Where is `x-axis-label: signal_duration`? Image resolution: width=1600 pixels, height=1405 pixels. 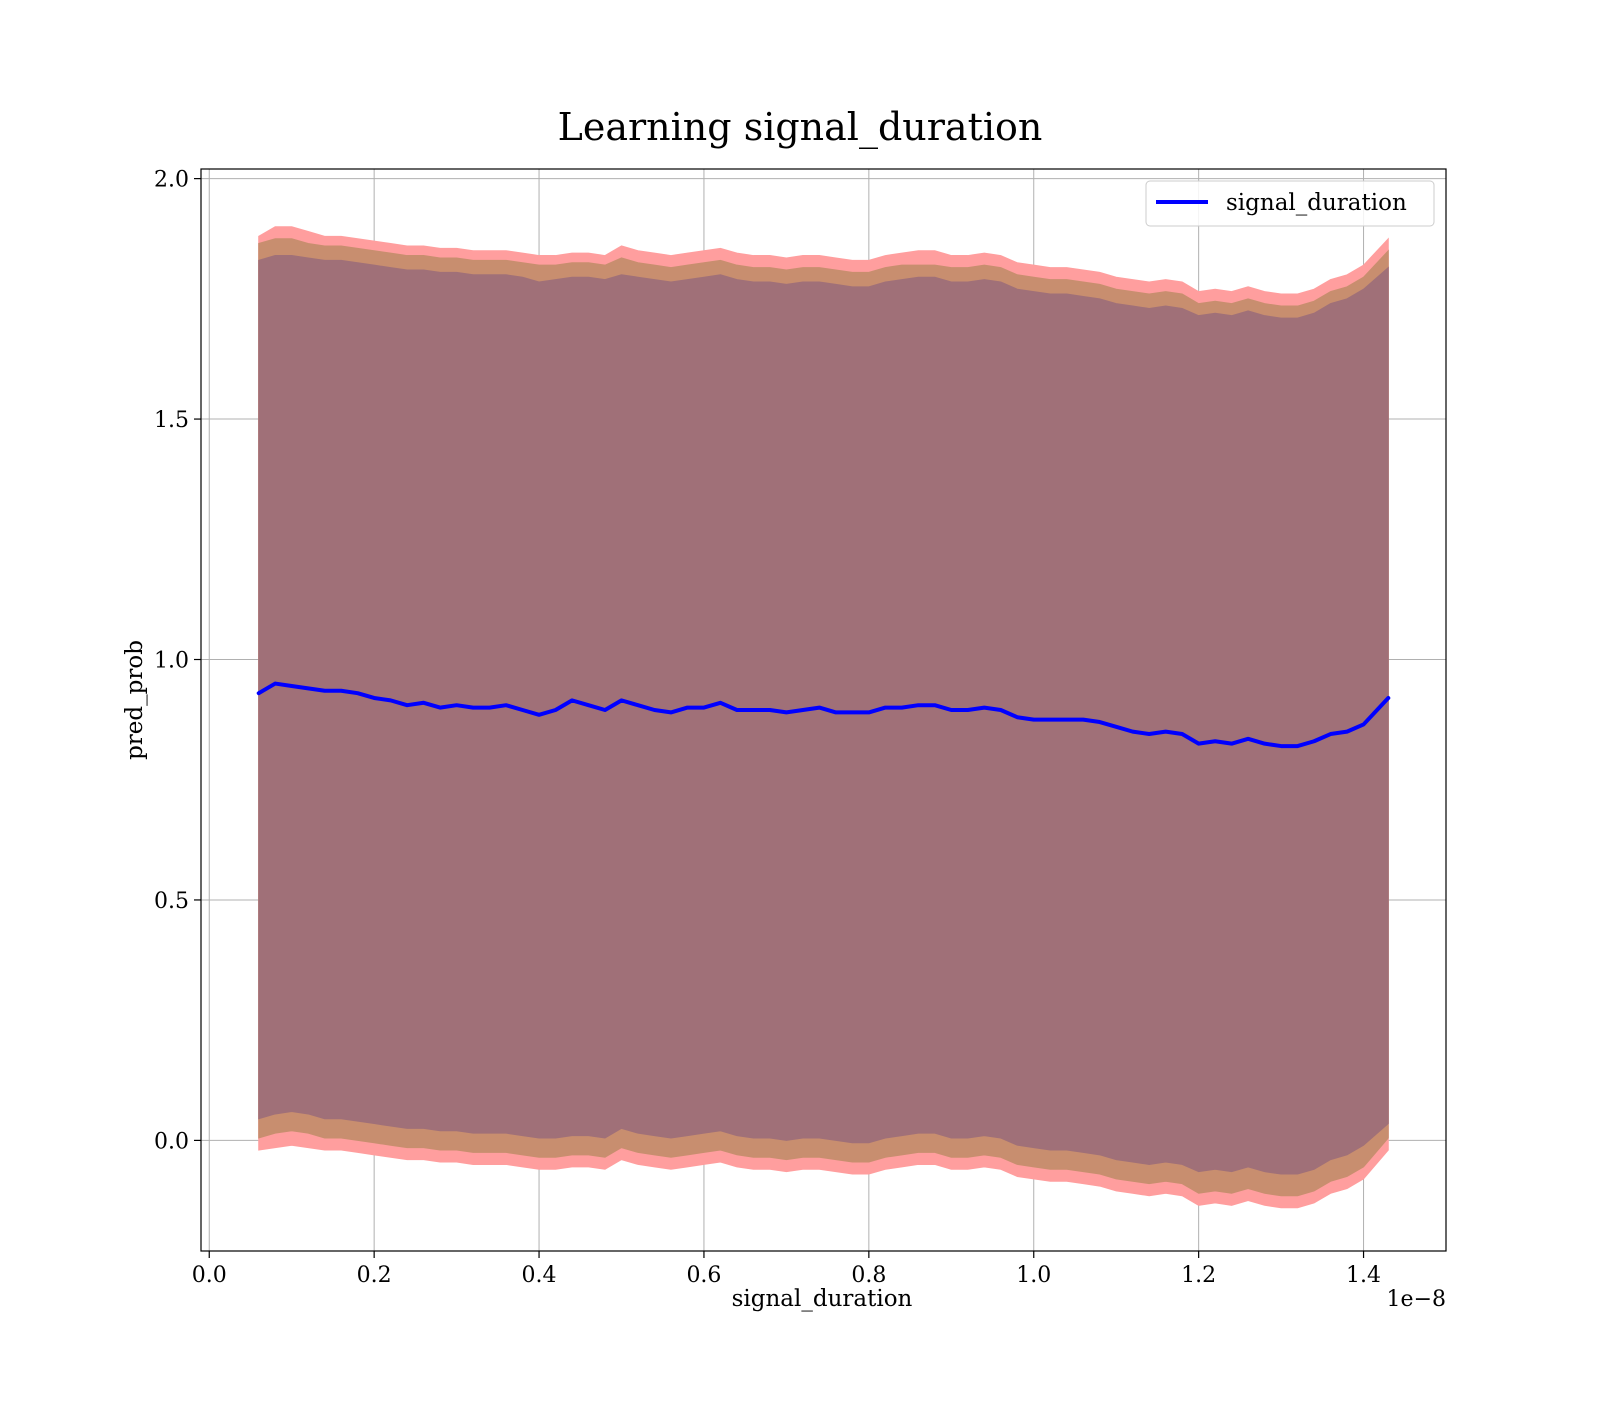
x-axis-label: signal_duration is located at coordinates (822, 1299).